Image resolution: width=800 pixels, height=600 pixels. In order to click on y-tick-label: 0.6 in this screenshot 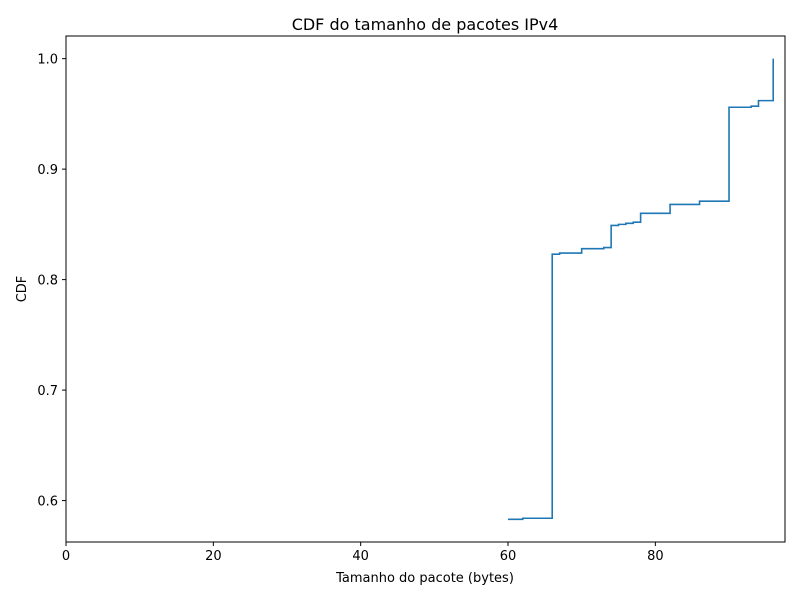, I will do `click(47, 502)`.